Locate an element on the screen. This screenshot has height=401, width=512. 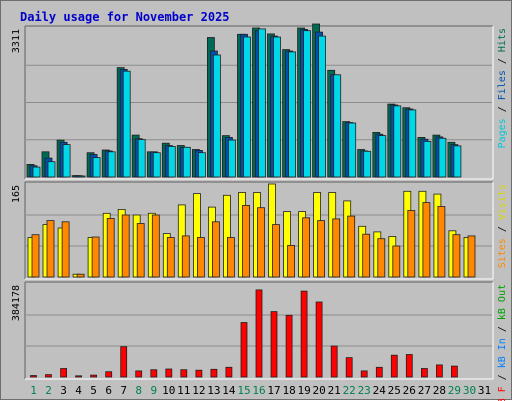
x-tick-label-day-30: 30 is located at coordinates (469, 390).